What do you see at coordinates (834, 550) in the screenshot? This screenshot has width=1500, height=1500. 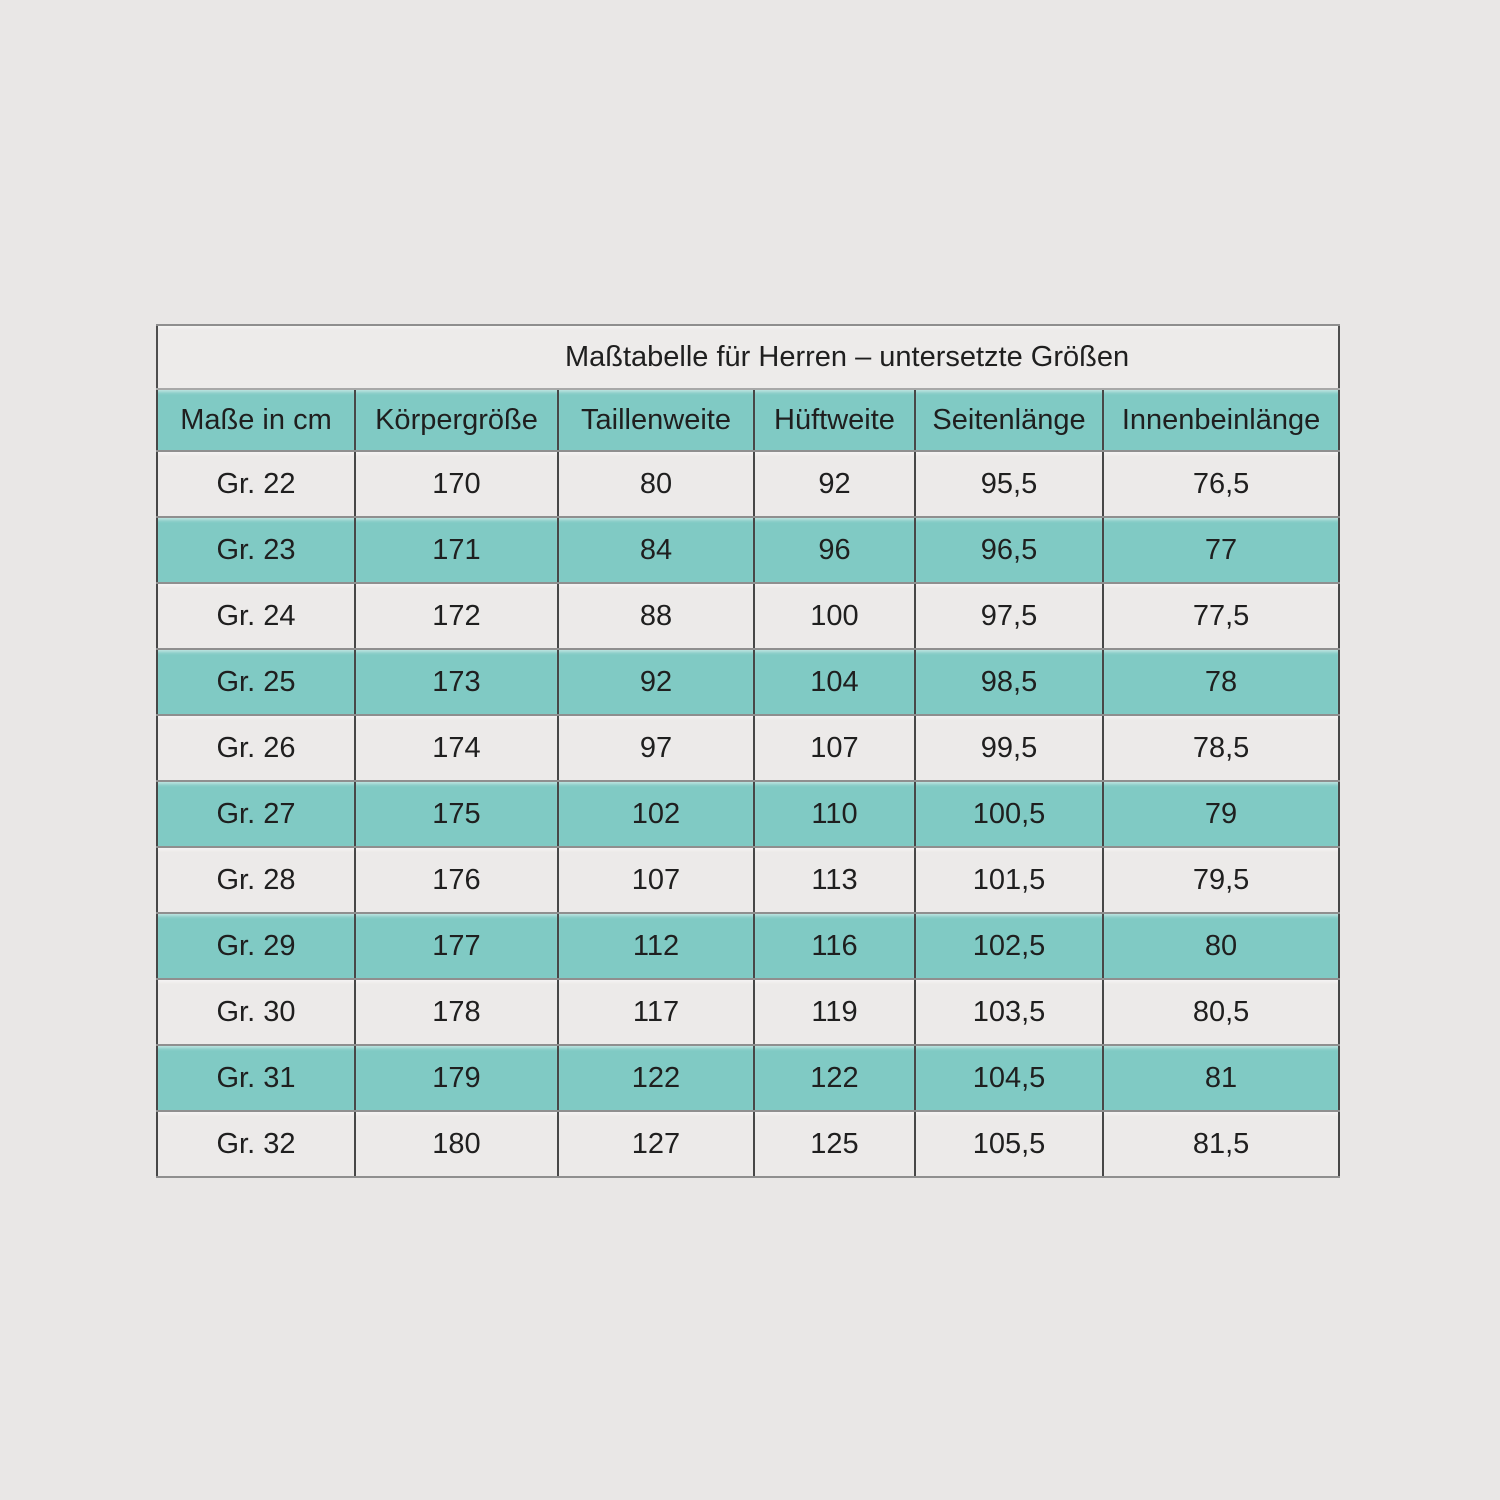 I see `value-cell: 96` at bounding box center [834, 550].